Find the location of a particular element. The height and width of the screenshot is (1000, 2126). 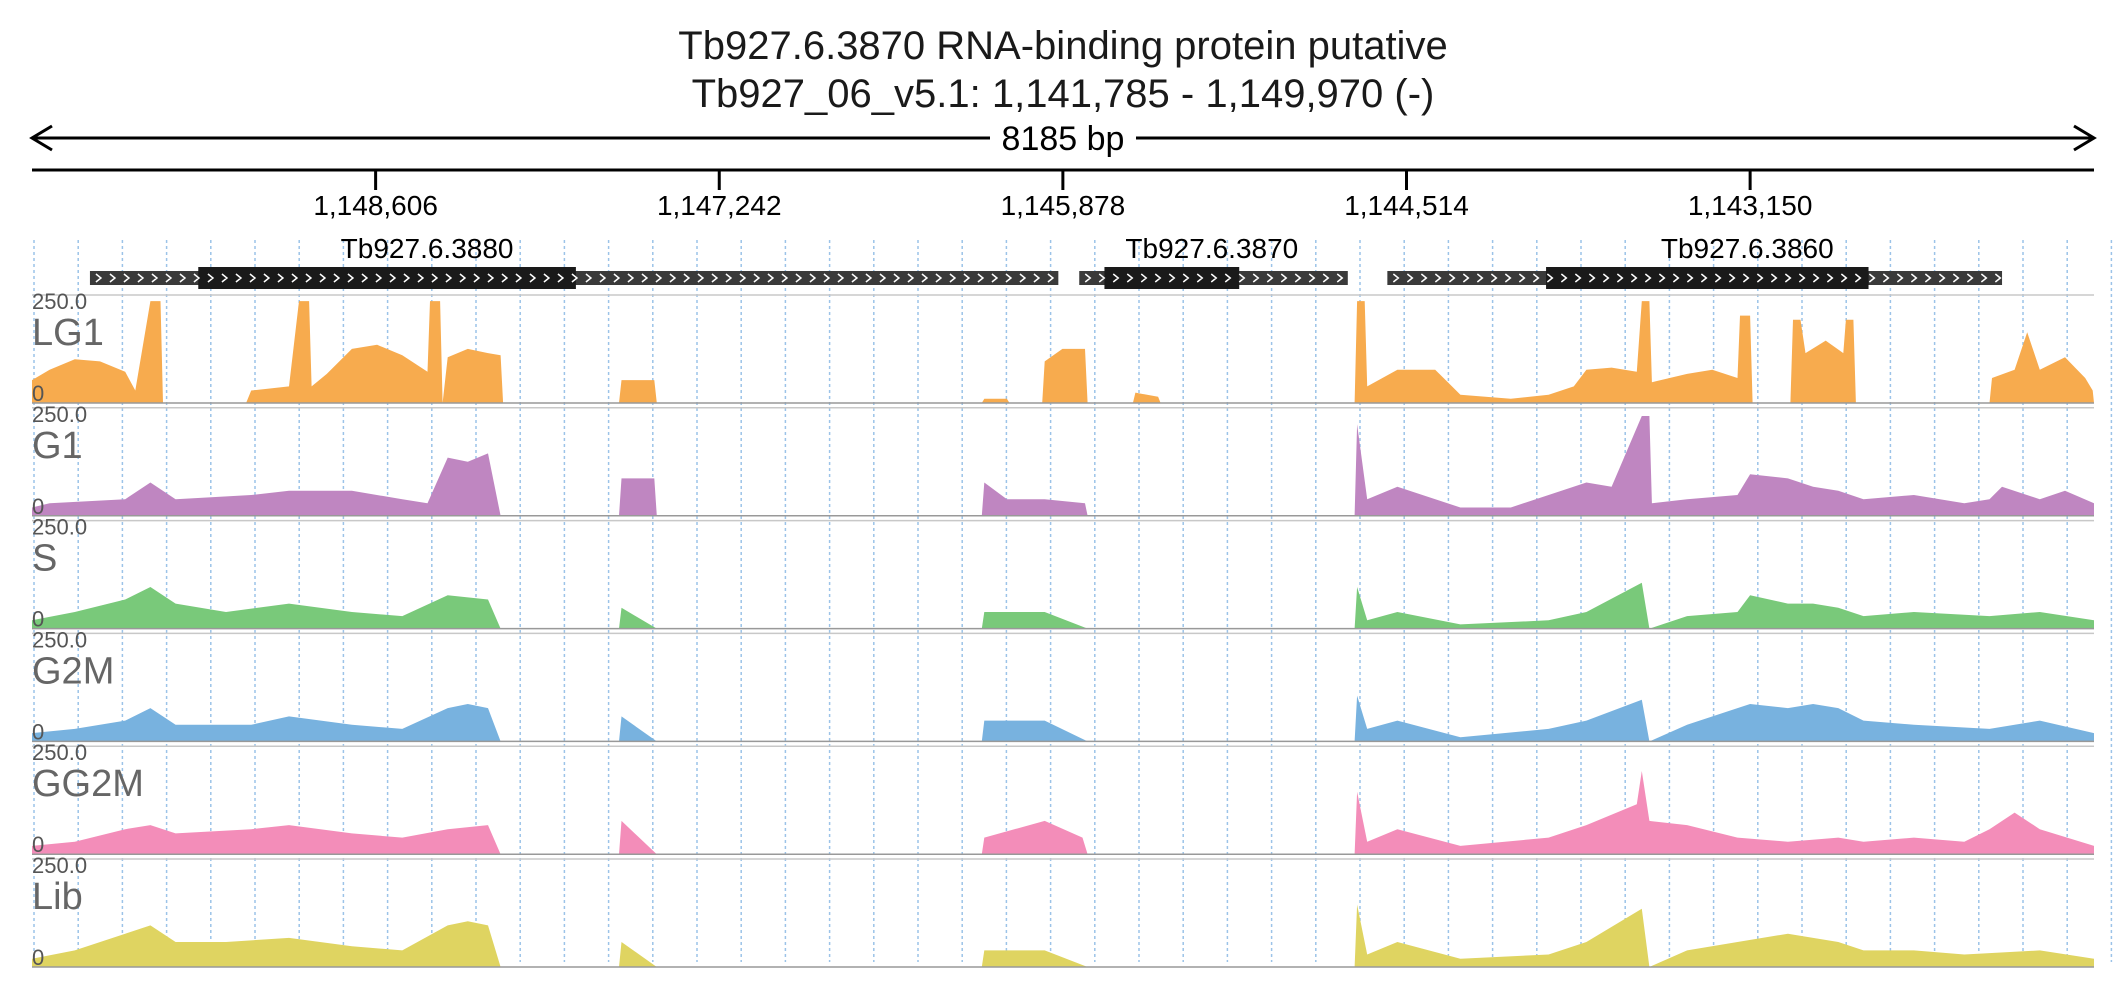

track-name-label: LG1 is located at coordinates (68, 333).